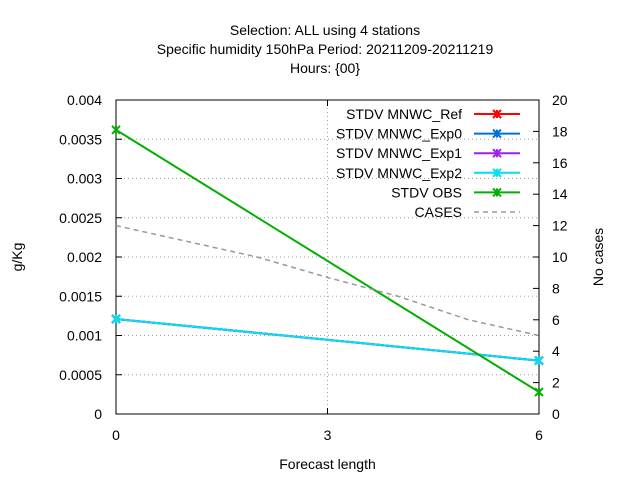 This screenshot has width=640, height=480. I want to click on y-tick-label: 0.003, so click(84, 179).